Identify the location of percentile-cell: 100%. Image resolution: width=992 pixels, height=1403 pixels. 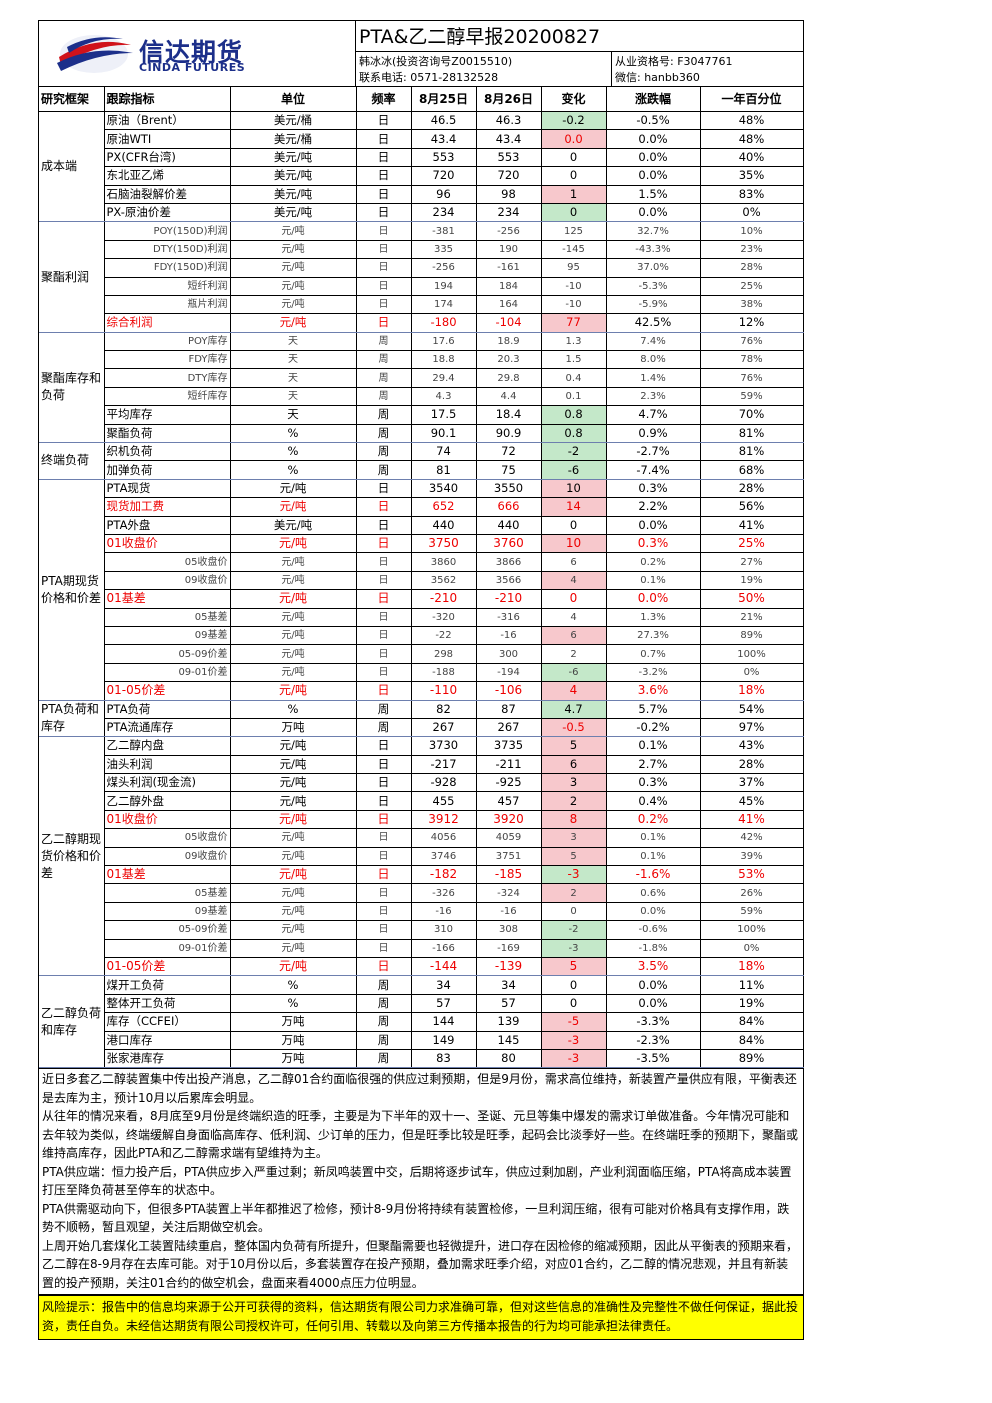
(752, 930).